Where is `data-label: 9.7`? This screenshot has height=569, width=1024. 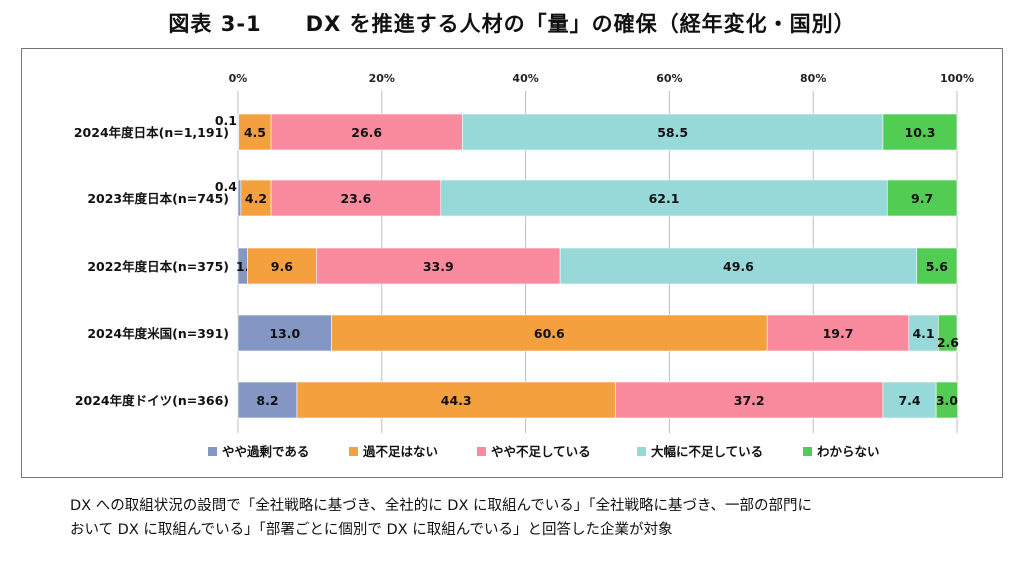 data-label: 9.7 is located at coordinates (922, 198).